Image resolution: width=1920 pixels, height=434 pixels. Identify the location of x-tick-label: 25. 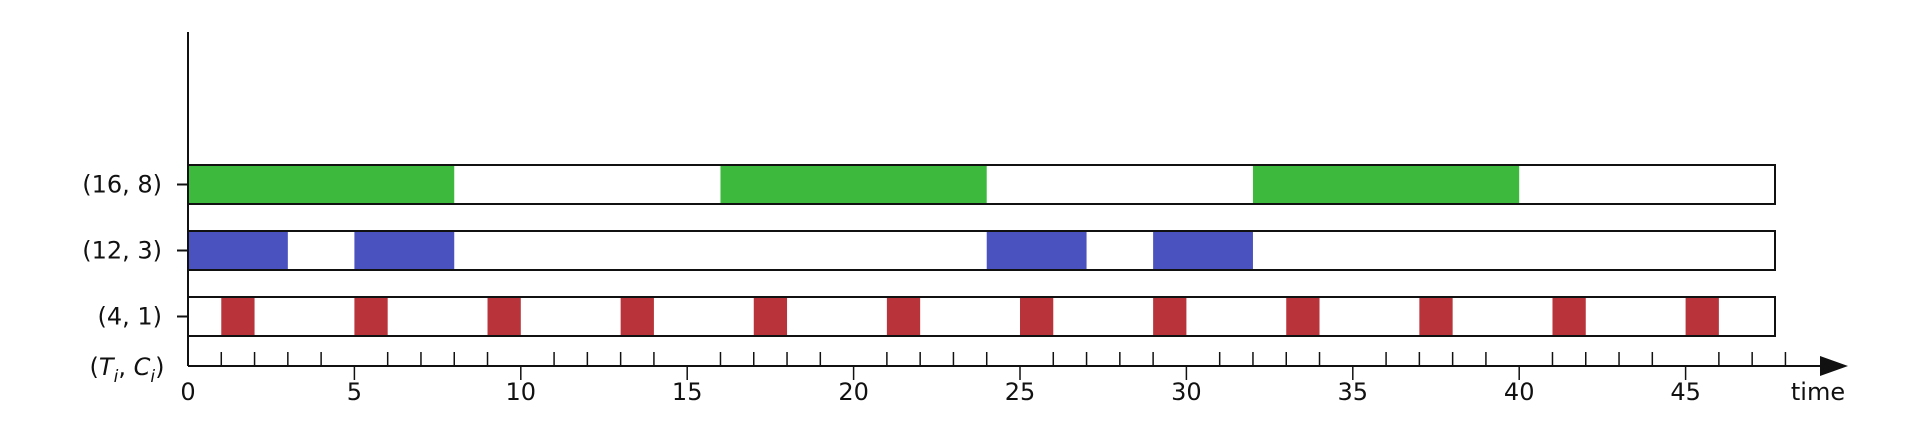
(1020, 392).